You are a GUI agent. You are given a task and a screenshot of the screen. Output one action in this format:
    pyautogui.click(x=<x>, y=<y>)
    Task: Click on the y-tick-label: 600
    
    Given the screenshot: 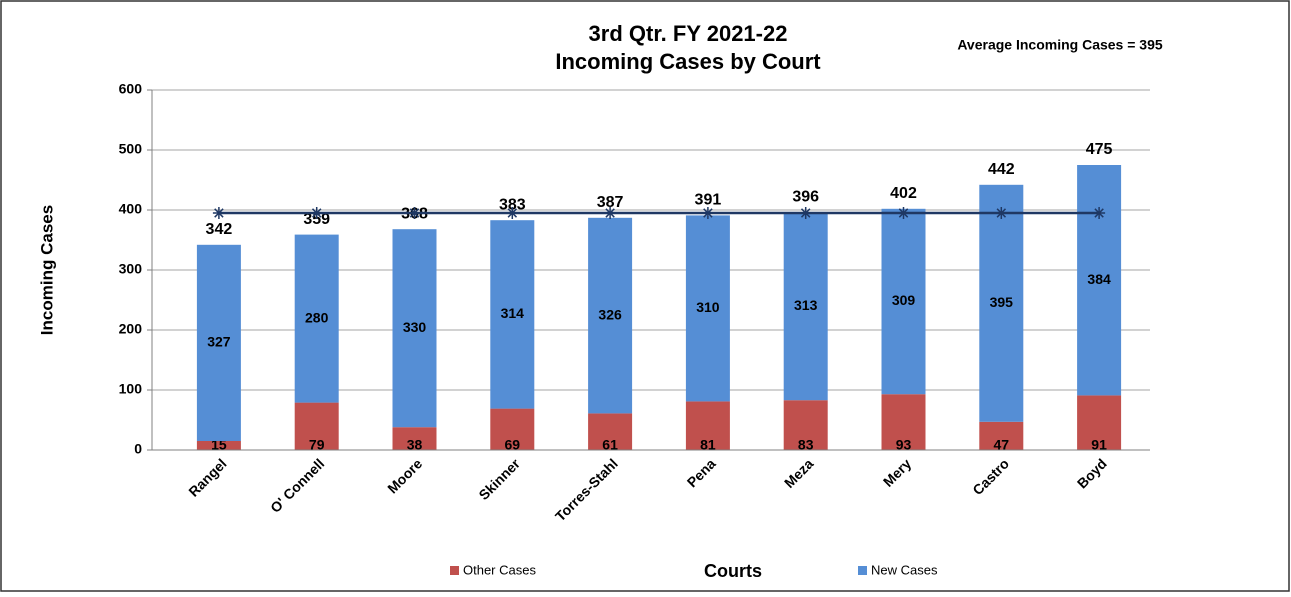 What is the action you would take?
    pyautogui.click(x=131, y=89)
    